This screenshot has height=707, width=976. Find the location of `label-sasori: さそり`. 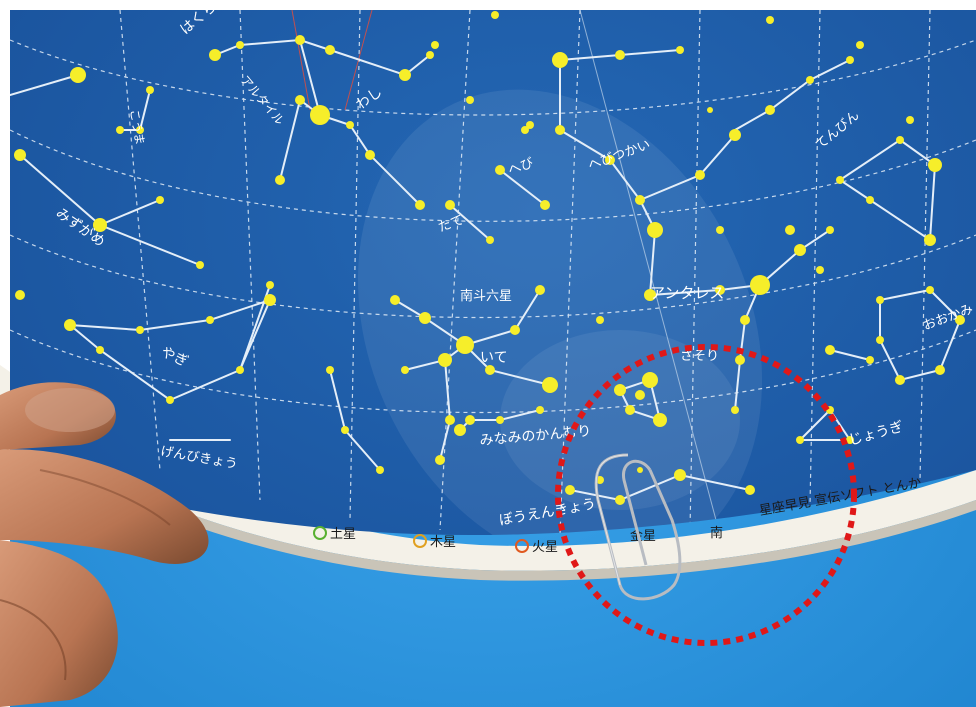

label-sasori: さそり is located at coordinates (699, 356).